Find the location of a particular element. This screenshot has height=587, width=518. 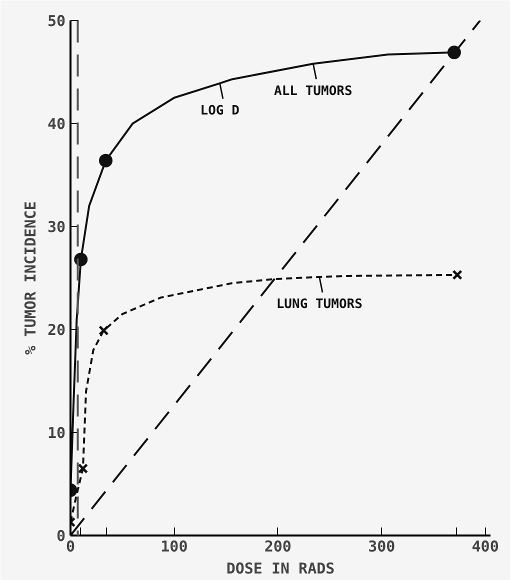

annotation: LOG D is located at coordinates (220, 110).